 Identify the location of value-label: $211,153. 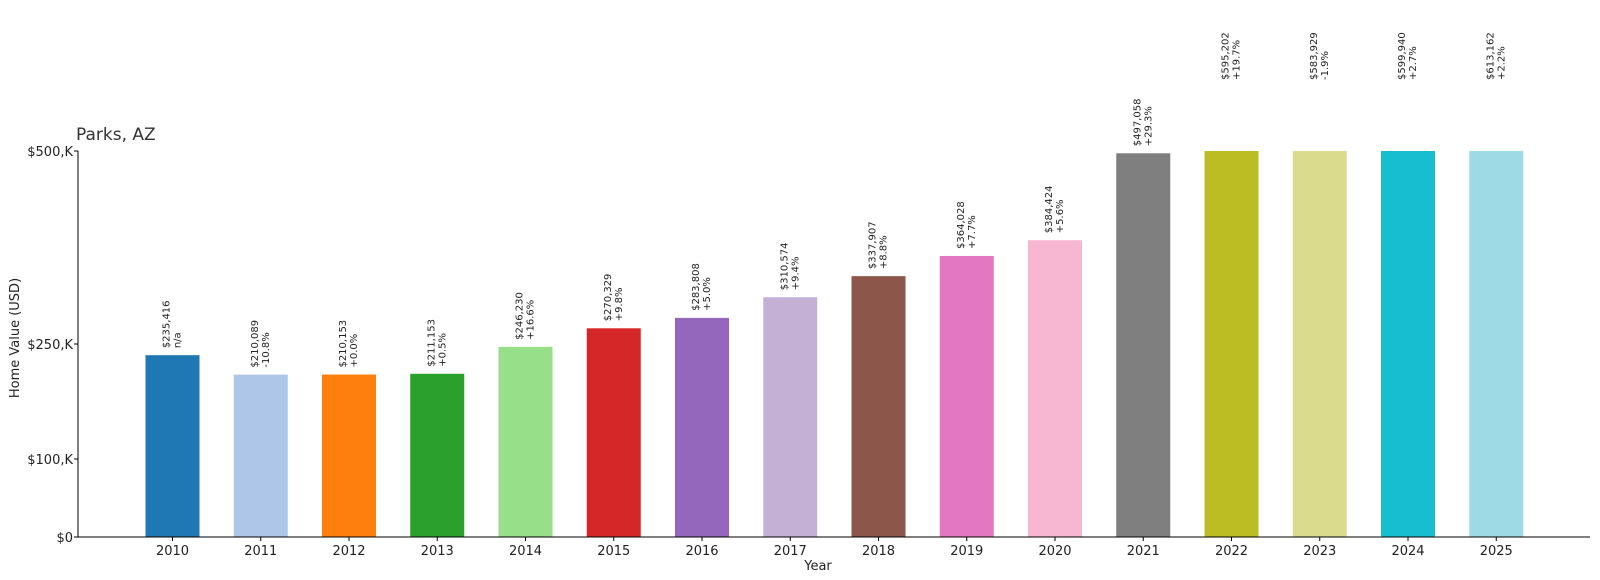
(431, 343).